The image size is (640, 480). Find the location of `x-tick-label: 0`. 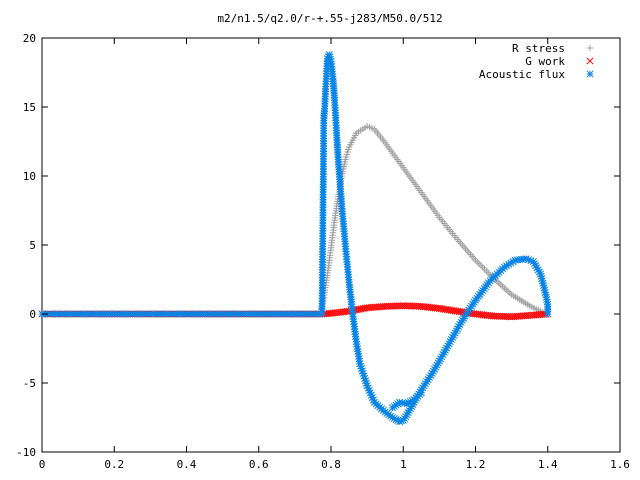

x-tick-label: 0 is located at coordinates (42, 464).